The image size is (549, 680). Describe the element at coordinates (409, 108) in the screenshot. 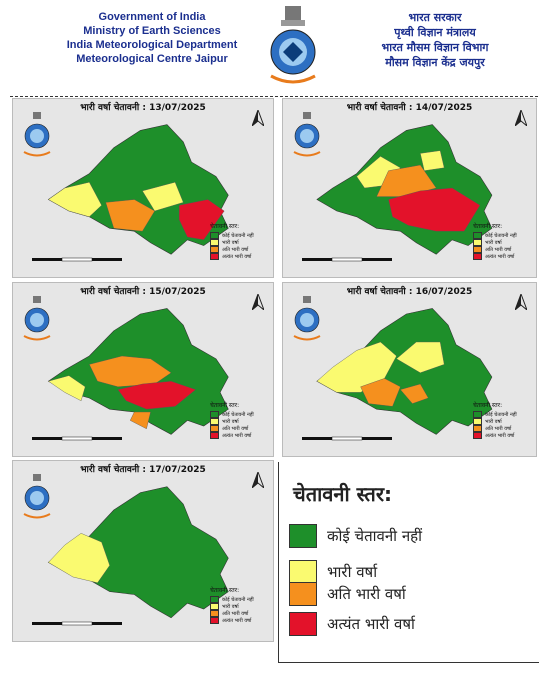

I see `map-title: भारी वर्षा चेतावनी : 14/07/2025` at that location.